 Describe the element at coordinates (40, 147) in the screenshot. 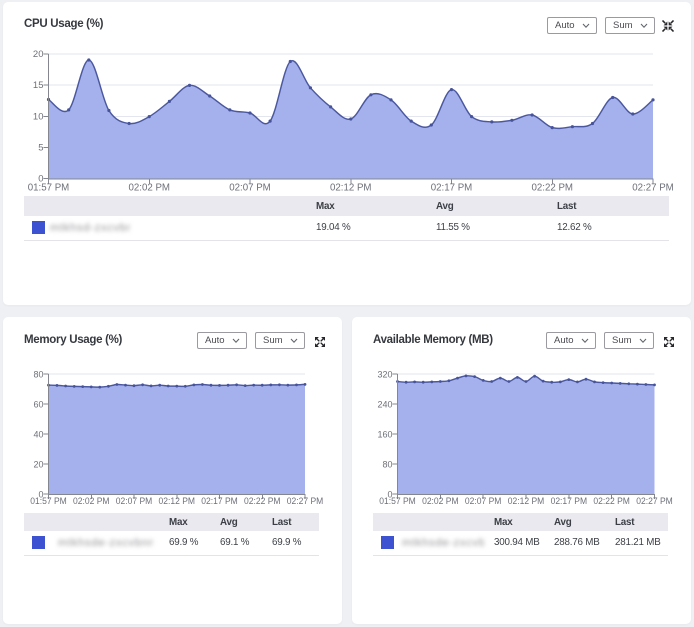

I see `svg-text: 5` at that location.